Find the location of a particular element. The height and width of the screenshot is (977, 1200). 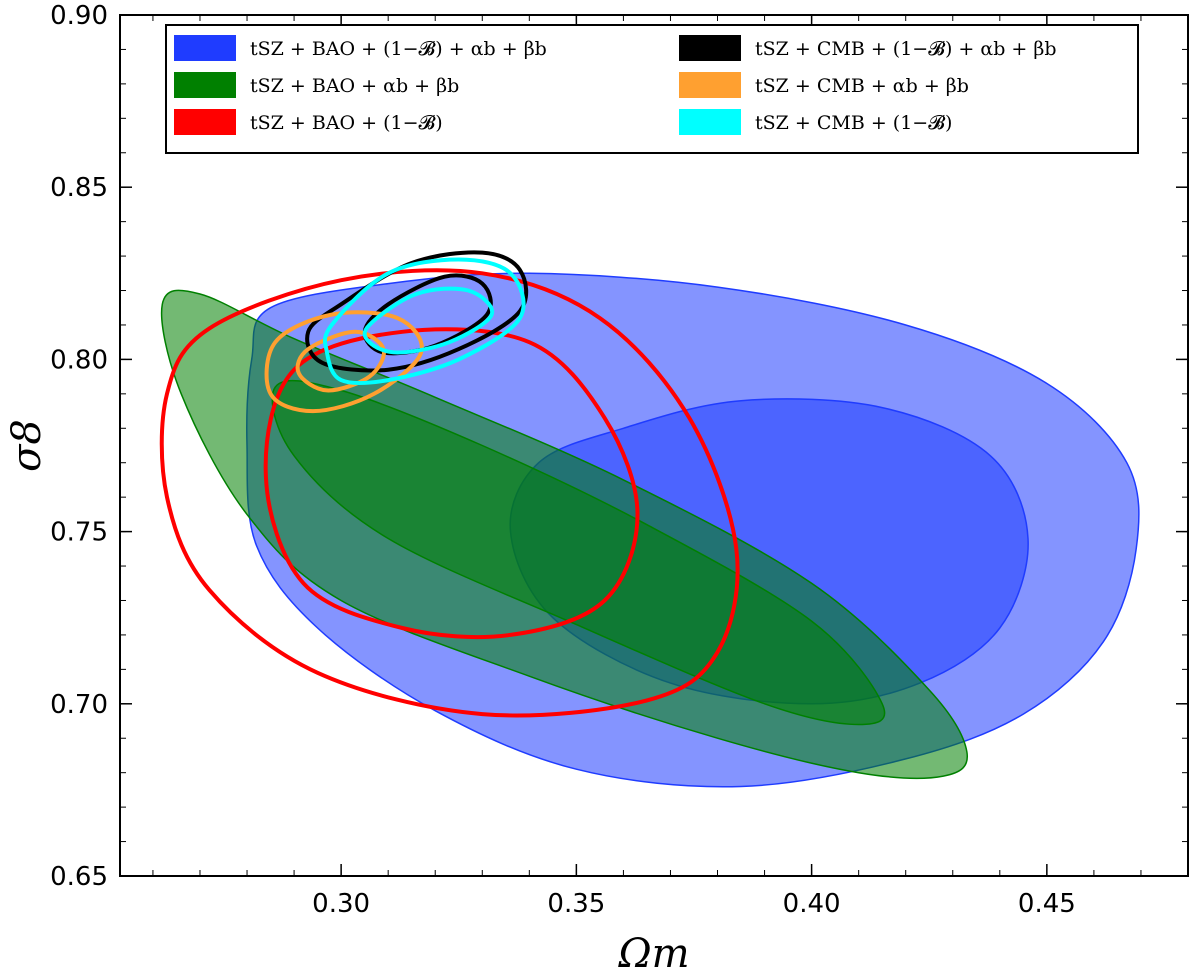

y-tick-label: 0.70 is located at coordinates (79, 705).